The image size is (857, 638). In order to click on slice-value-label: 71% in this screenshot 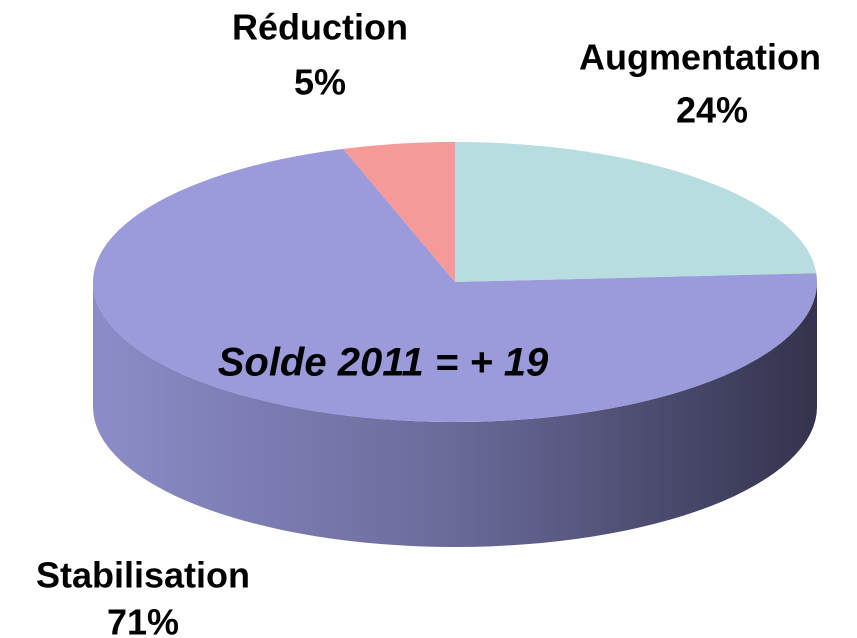, I will do `click(143, 620)`.